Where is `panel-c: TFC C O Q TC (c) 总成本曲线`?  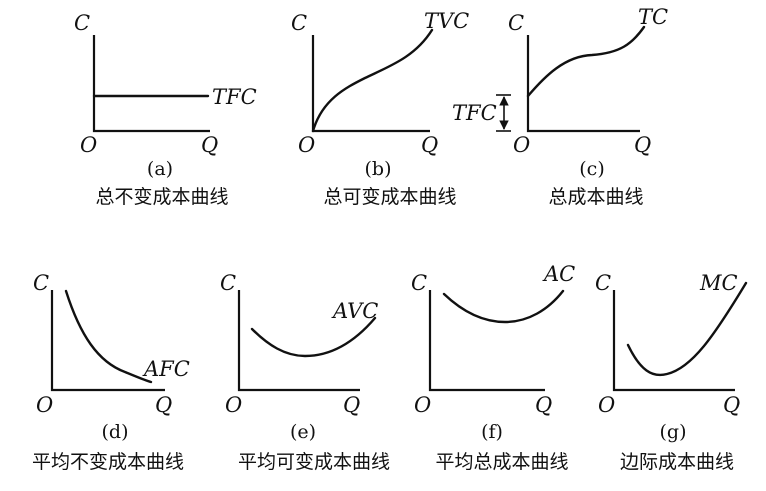
panel-c: TFC C O Q TC (c) 总成本曲线 is located at coordinates (560, 106).